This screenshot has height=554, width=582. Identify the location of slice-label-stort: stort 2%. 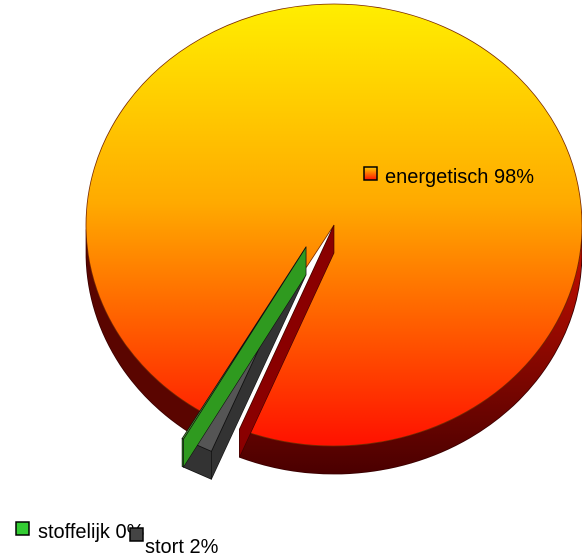
(182, 545).